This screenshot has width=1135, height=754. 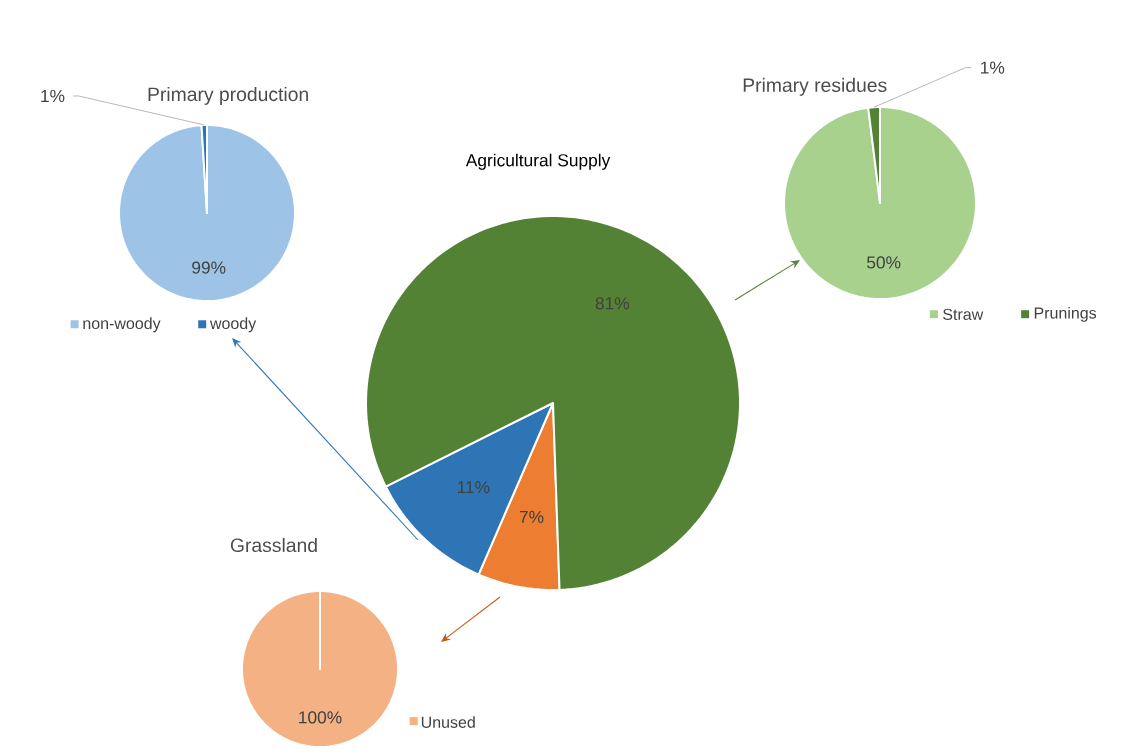 I want to click on data-label: 100%, so click(x=320, y=717).